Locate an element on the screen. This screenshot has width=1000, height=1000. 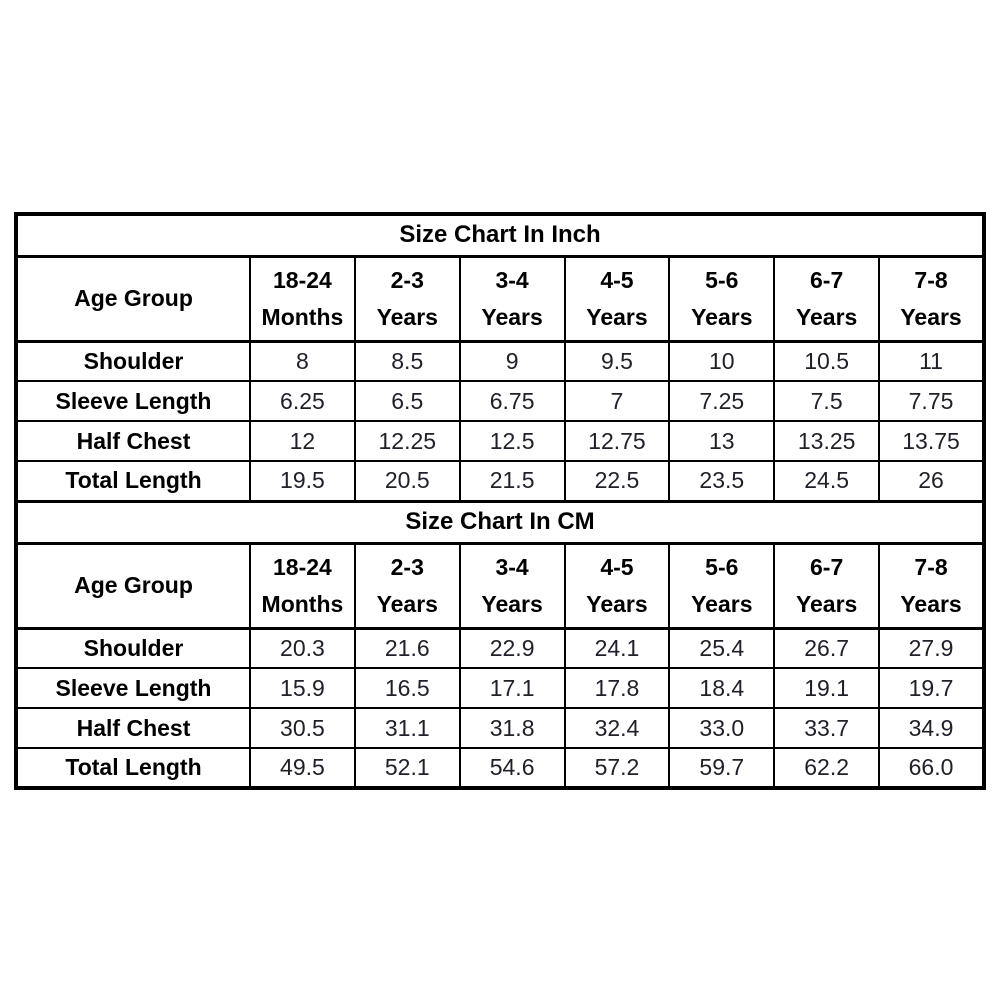
value-cell: 12.25 is located at coordinates (407, 441).